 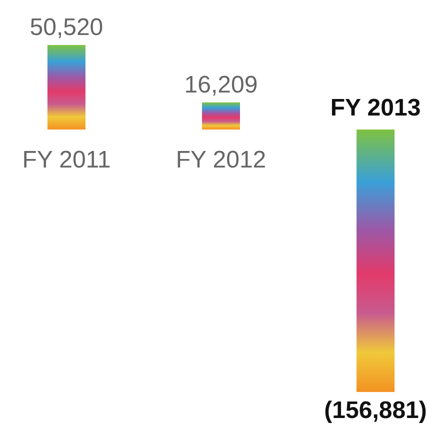 I want to click on x-tick-label: FY 2012, so click(x=221, y=160).